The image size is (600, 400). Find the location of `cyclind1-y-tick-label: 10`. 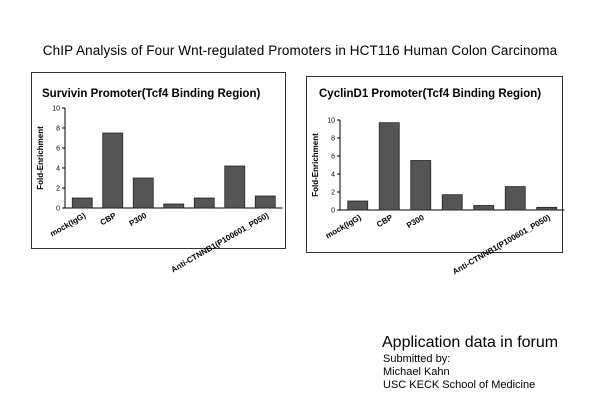

cyclind1-y-tick-label: 10 is located at coordinates (331, 121).